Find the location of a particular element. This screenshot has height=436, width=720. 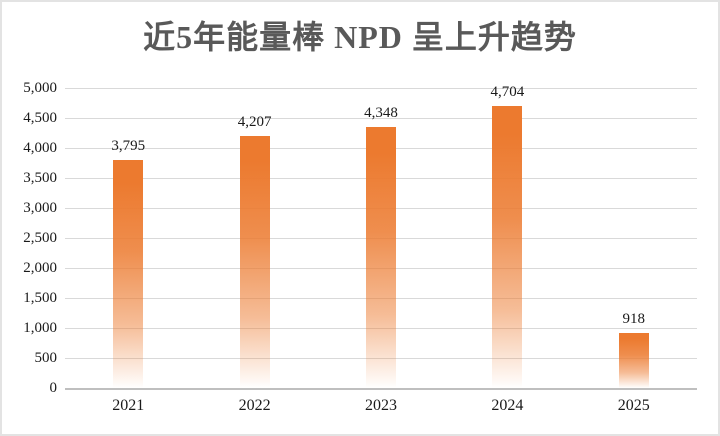

y-axis-tick-label: 2,000 is located at coordinates (40, 268).